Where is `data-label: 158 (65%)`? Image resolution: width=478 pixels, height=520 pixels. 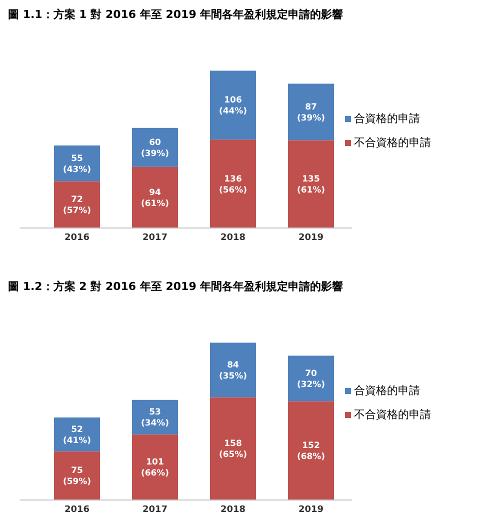 data-label: 158 (65%) is located at coordinates (233, 449).